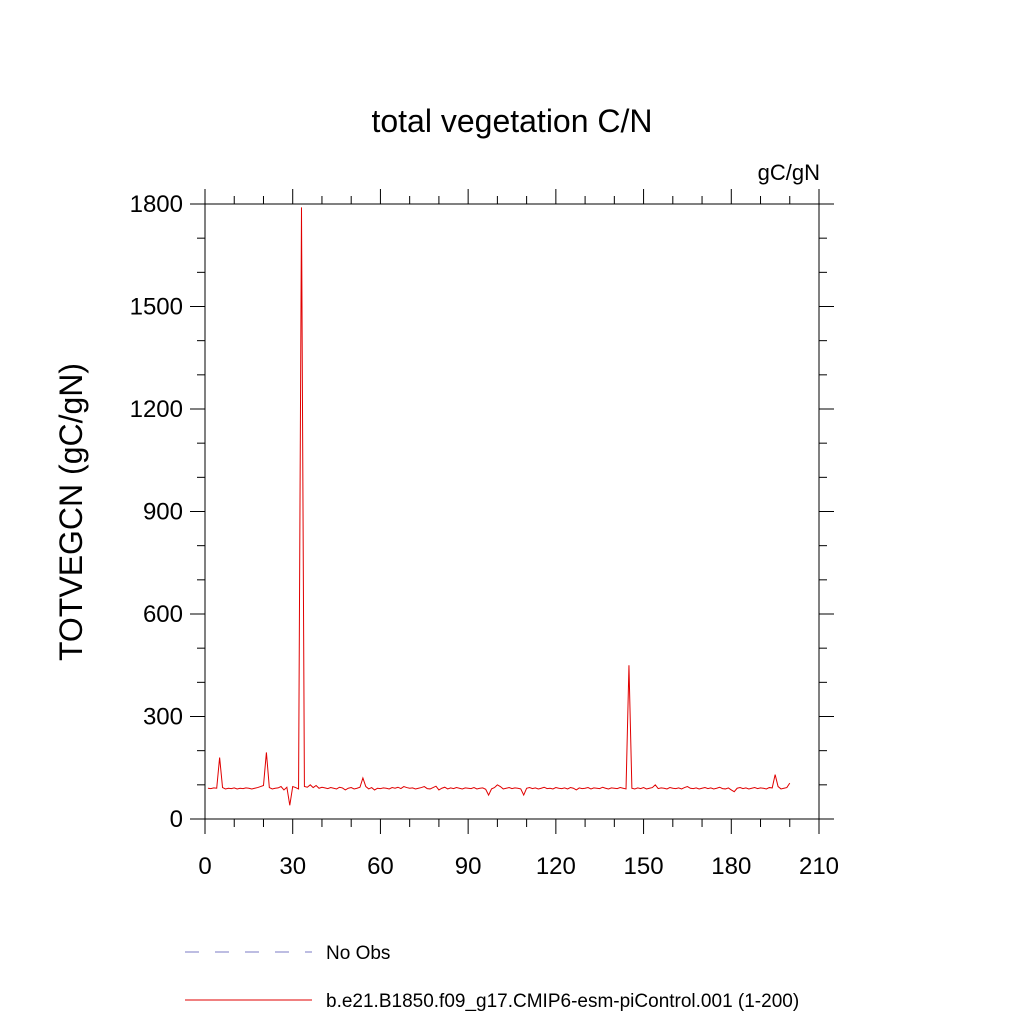 This screenshot has height=1029, width=1024. What do you see at coordinates (556, 866) in the screenshot?
I see `x-tick-label: 120` at bounding box center [556, 866].